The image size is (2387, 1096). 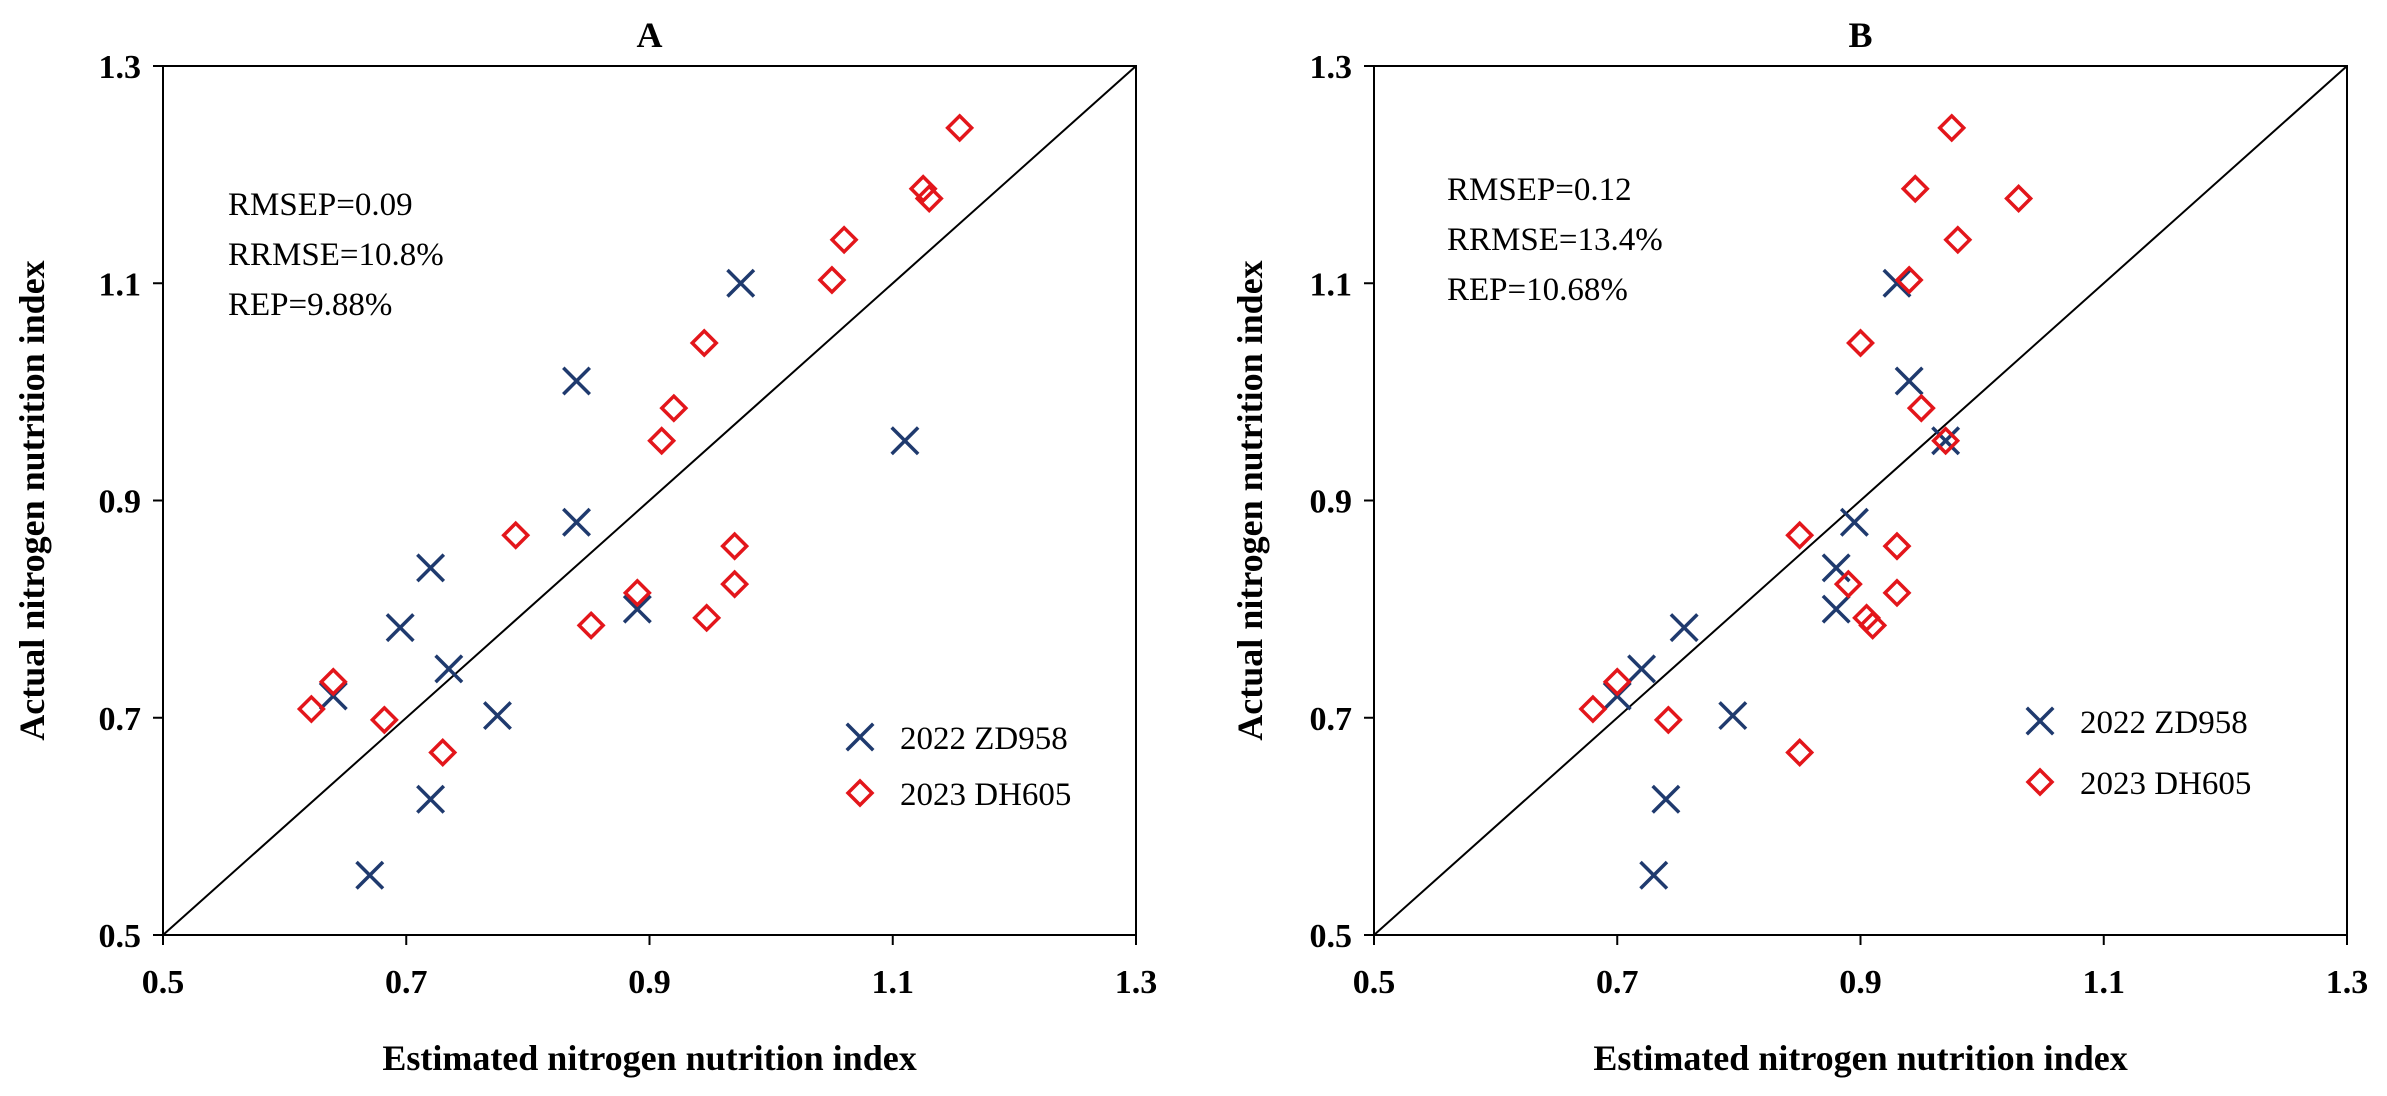 I want to click on stat-annotation: REP=10.68%, so click(x=1537, y=290).